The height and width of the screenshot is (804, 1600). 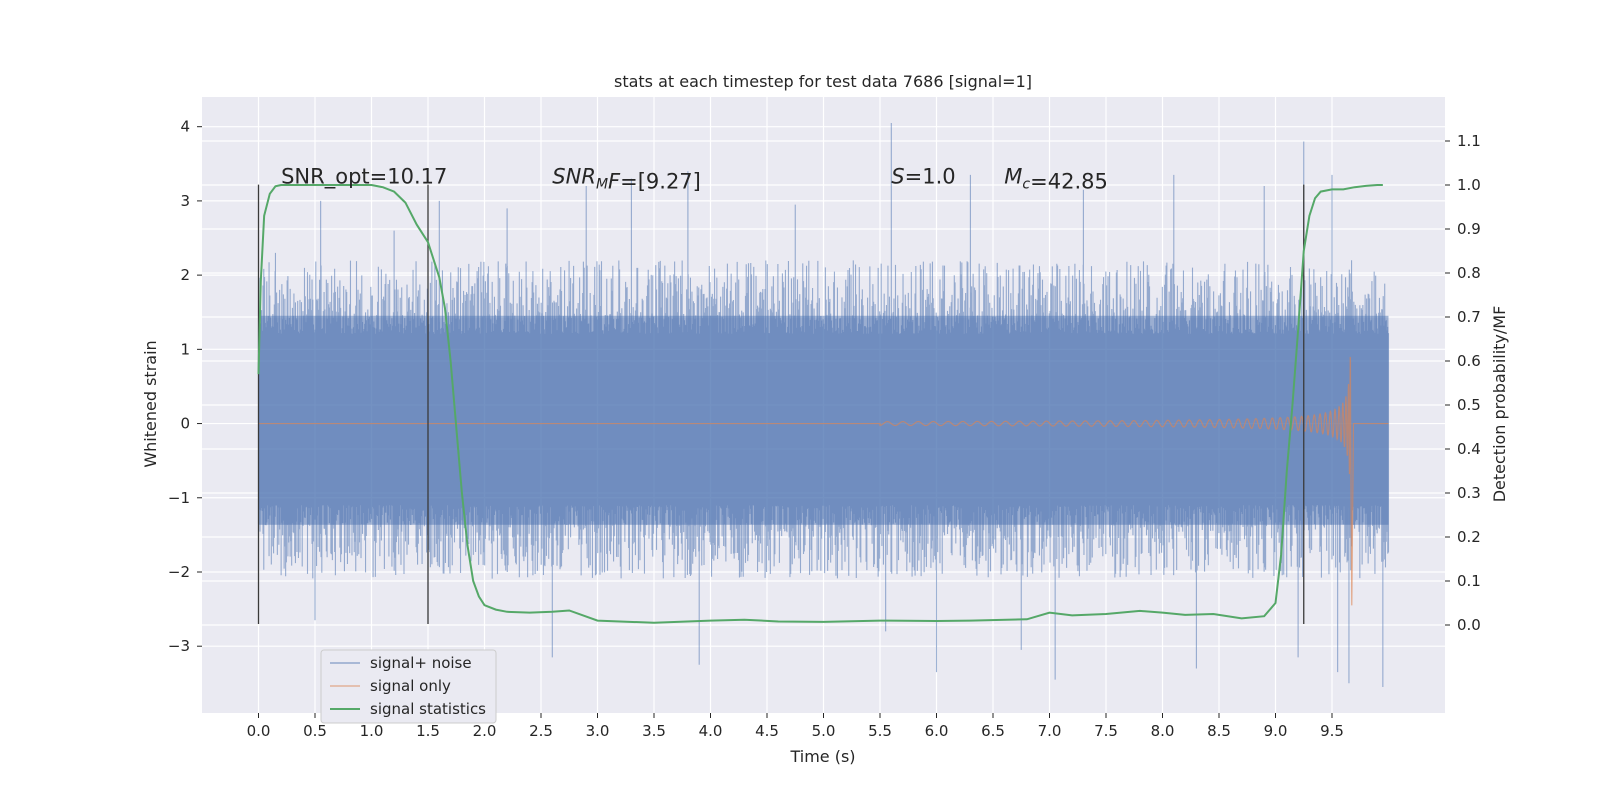 I want to click on annotation-part: SNR_opt=10.17, so click(x=364, y=177).